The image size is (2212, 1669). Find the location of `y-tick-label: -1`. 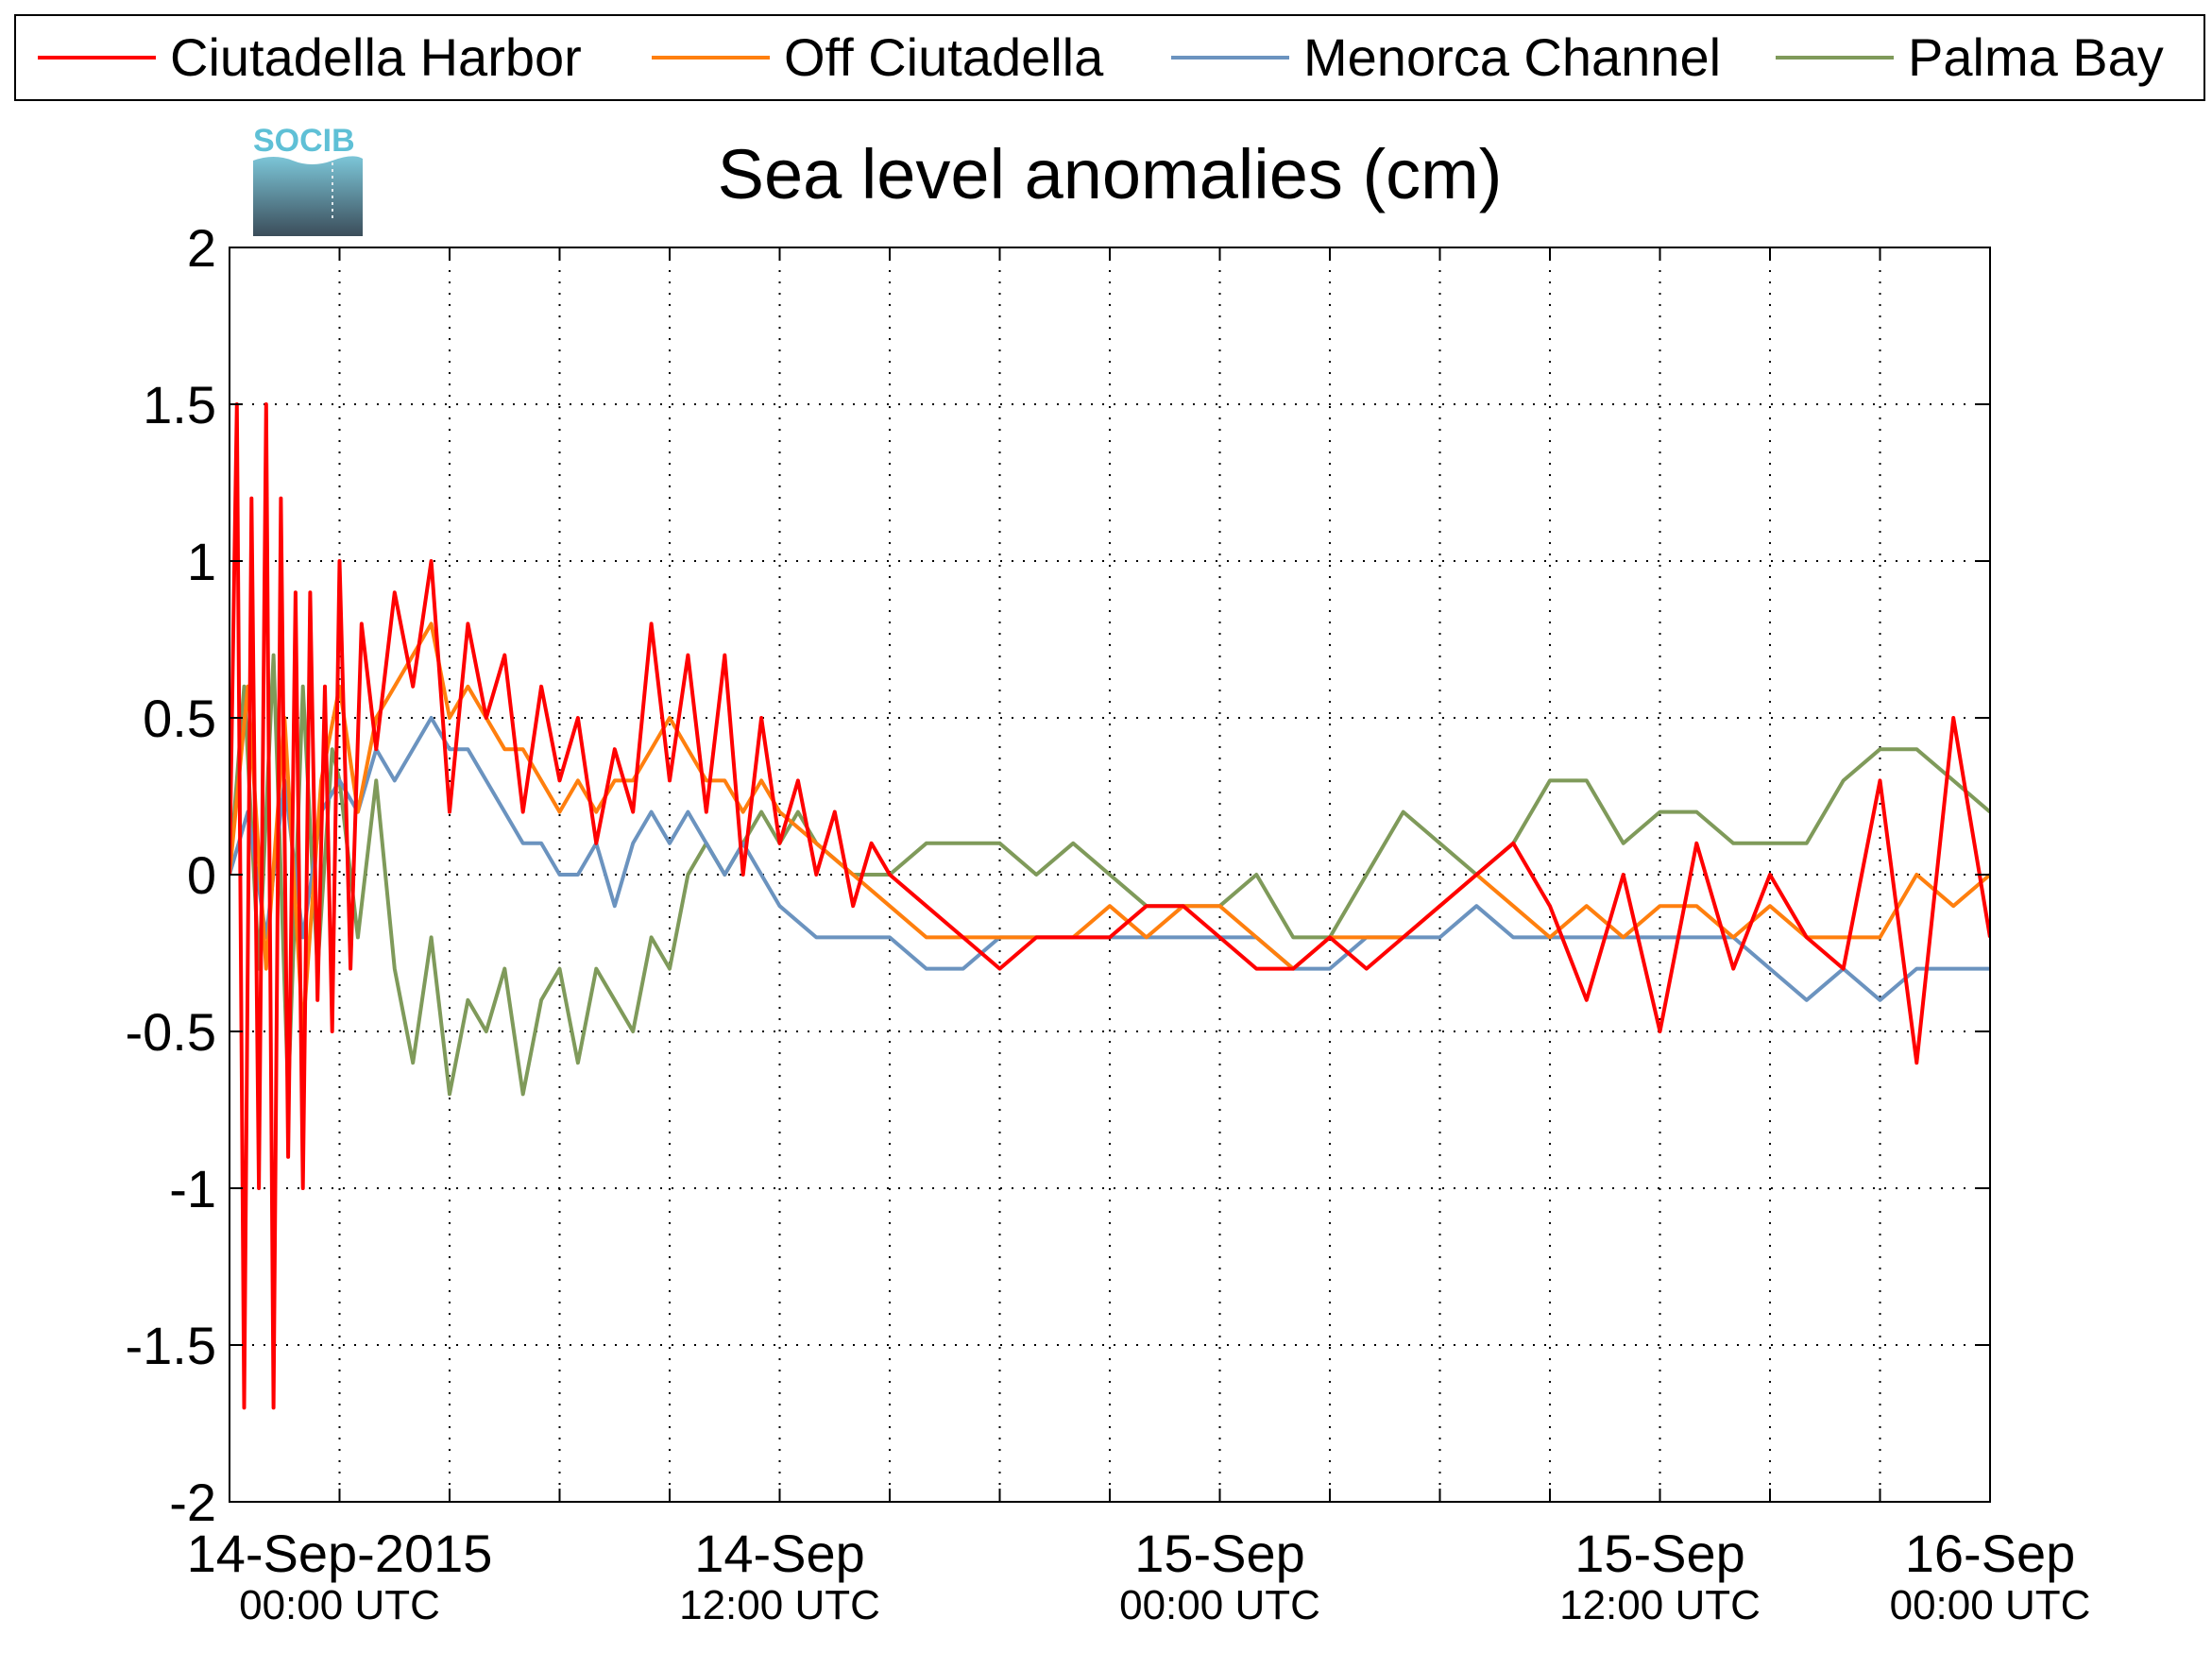

y-tick-label: -1 is located at coordinates (192, 1189).